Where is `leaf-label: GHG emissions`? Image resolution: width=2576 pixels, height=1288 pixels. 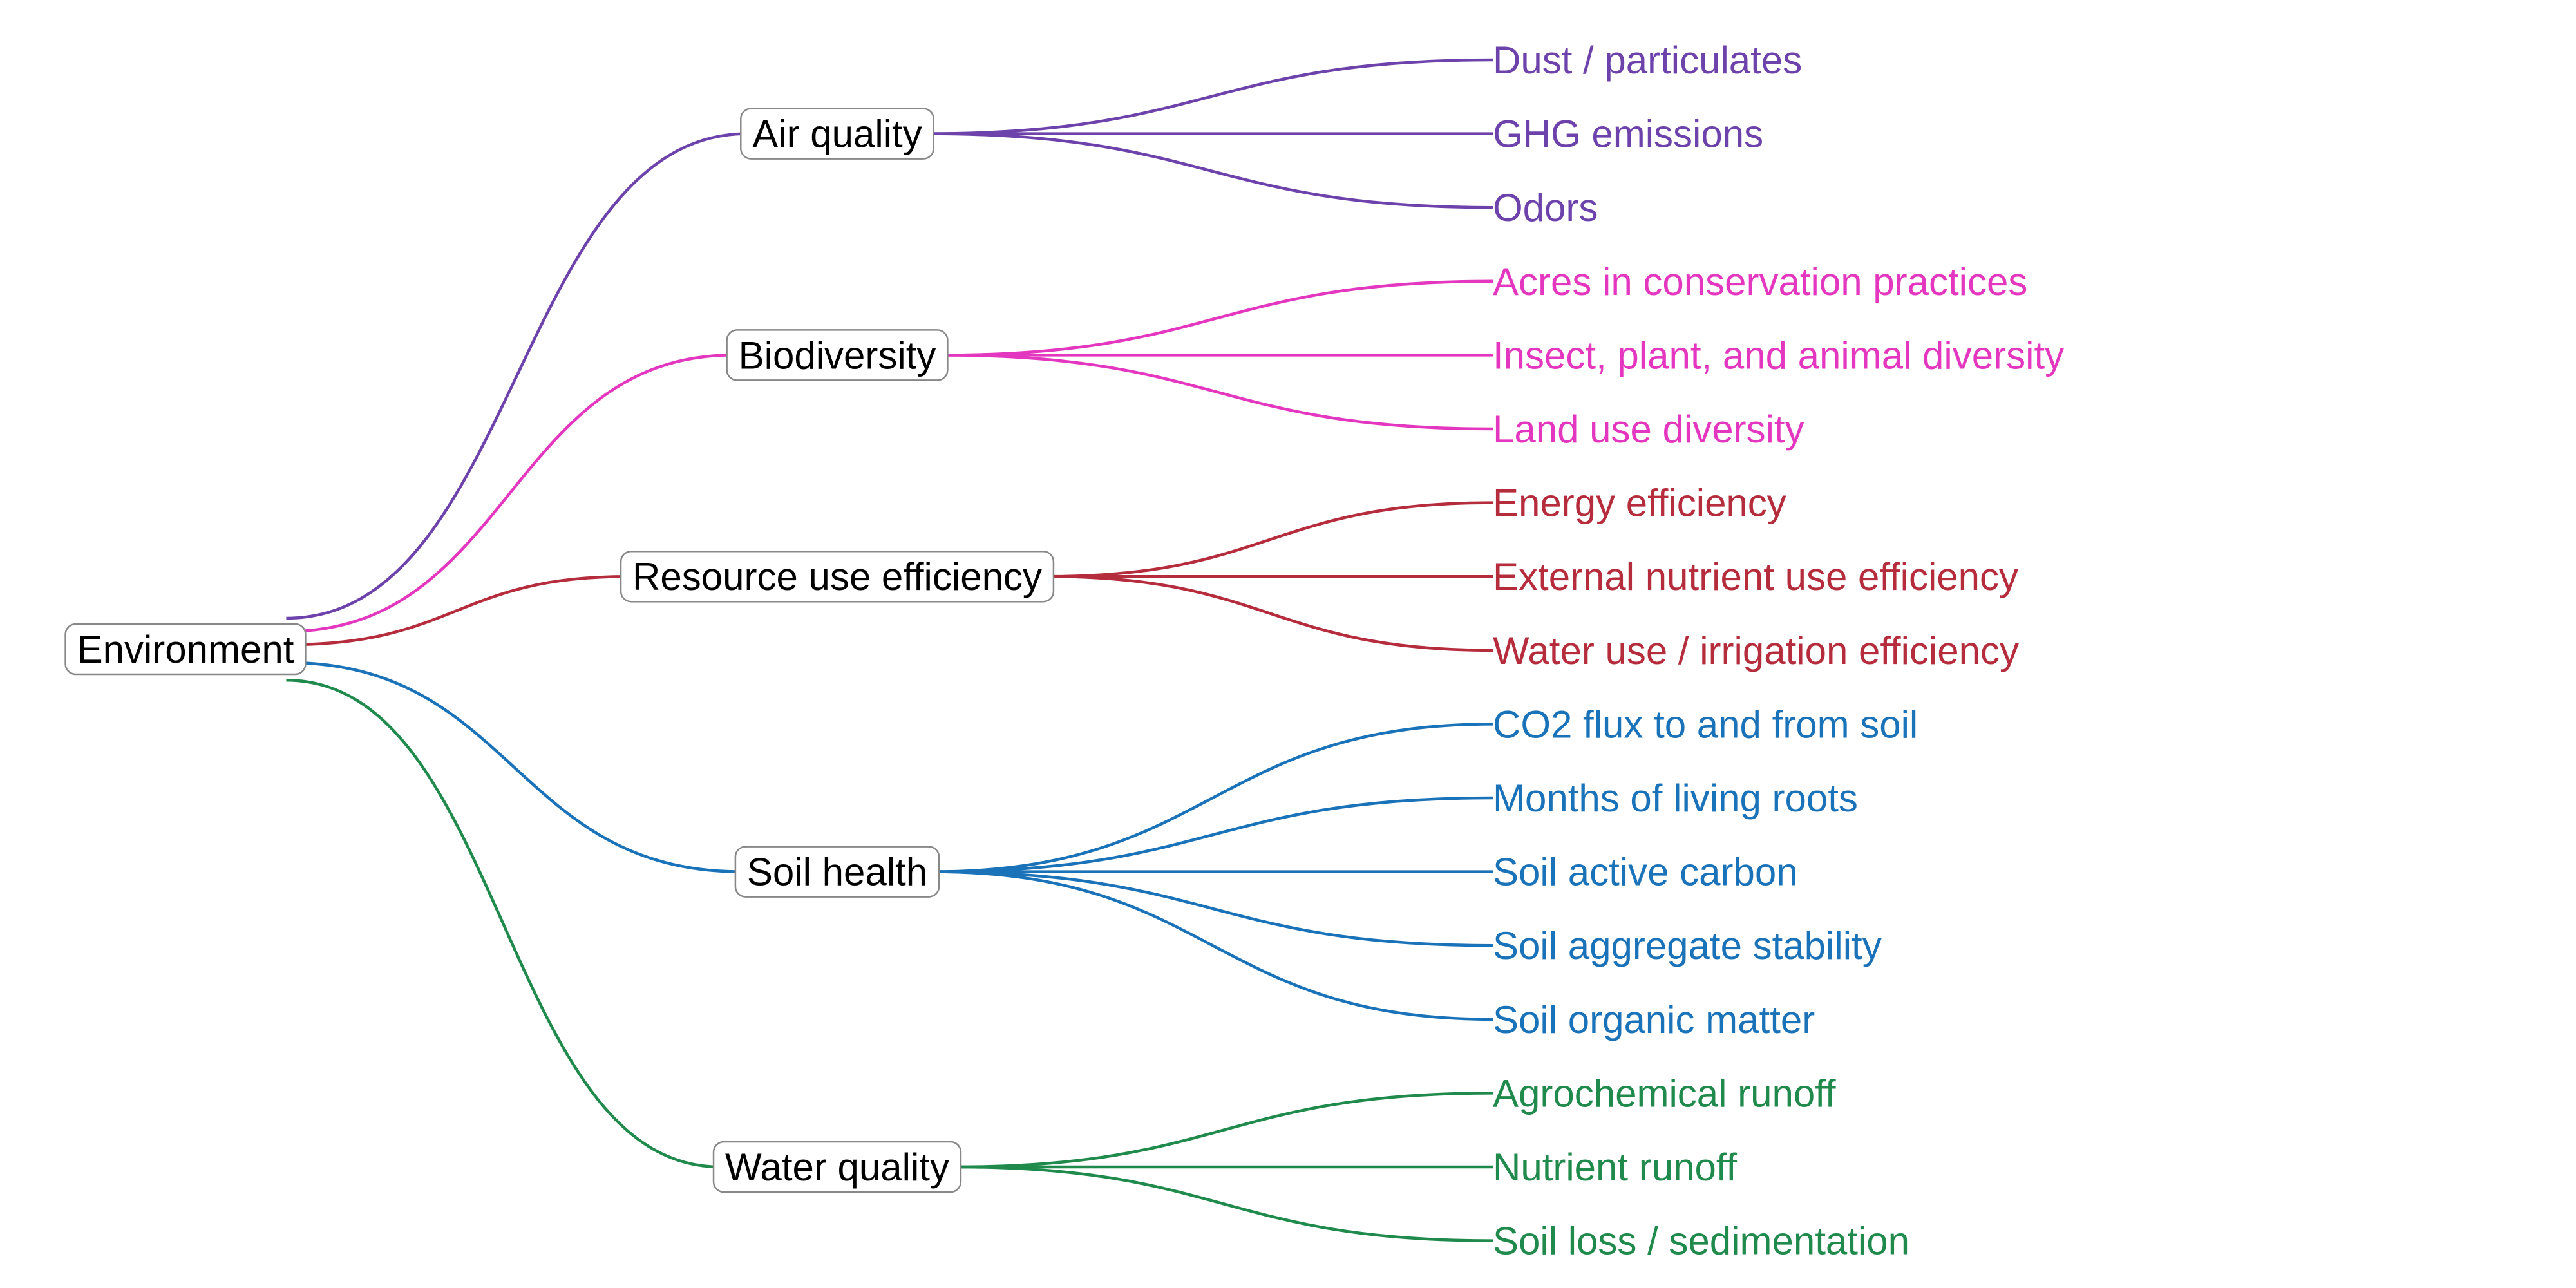
leaf-label: GHG emissions is located at coordinates (1628, 135).